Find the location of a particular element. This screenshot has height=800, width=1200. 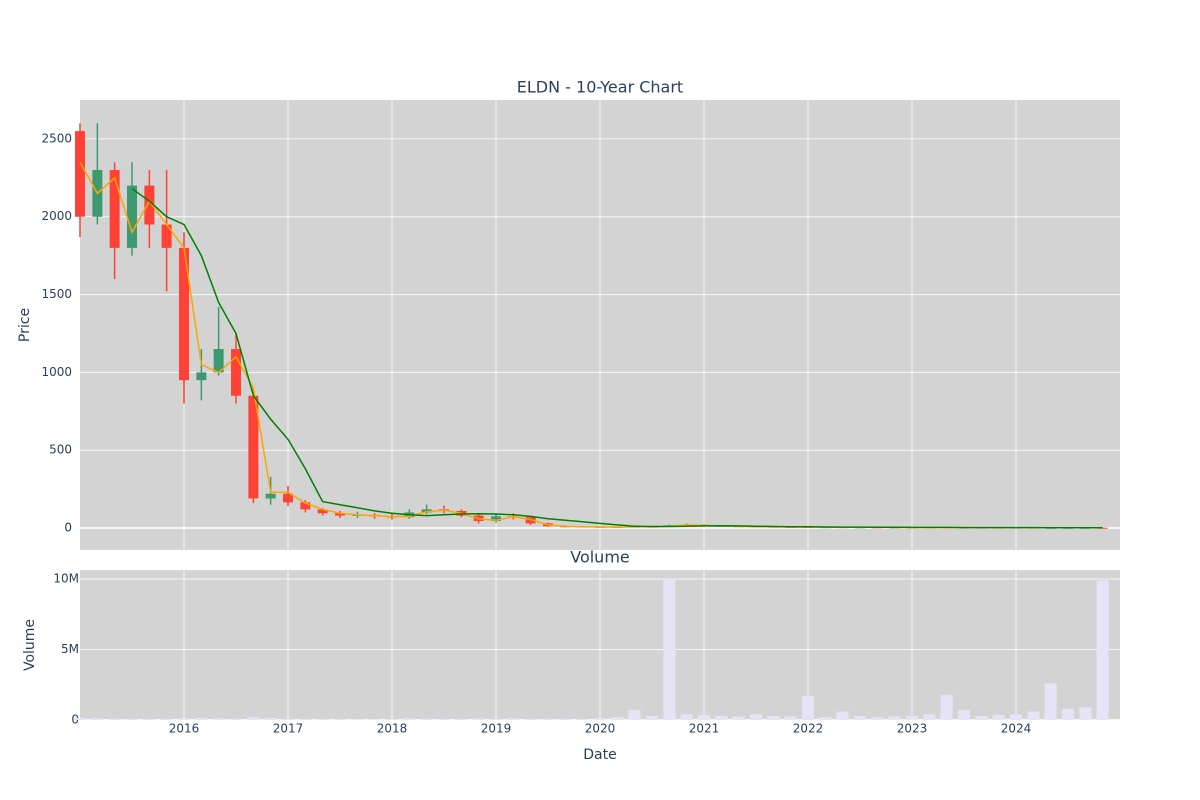

y-tick-label: 2500 is located at coordinates (56, 138).